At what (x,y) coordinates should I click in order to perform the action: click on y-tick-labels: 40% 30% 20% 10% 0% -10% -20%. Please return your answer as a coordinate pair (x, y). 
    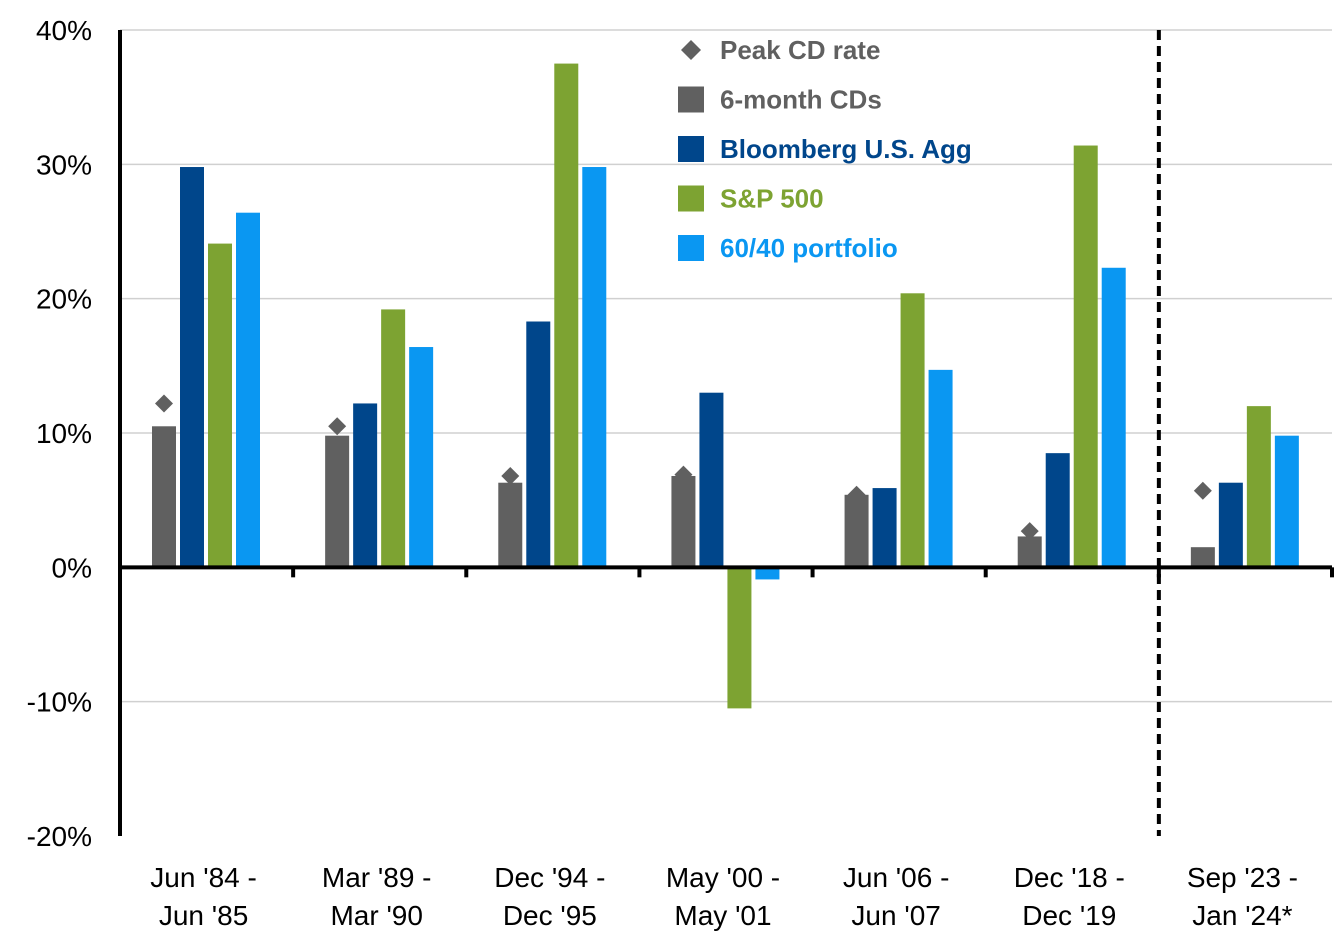
    Looking at the image, I should click on (59, 433).